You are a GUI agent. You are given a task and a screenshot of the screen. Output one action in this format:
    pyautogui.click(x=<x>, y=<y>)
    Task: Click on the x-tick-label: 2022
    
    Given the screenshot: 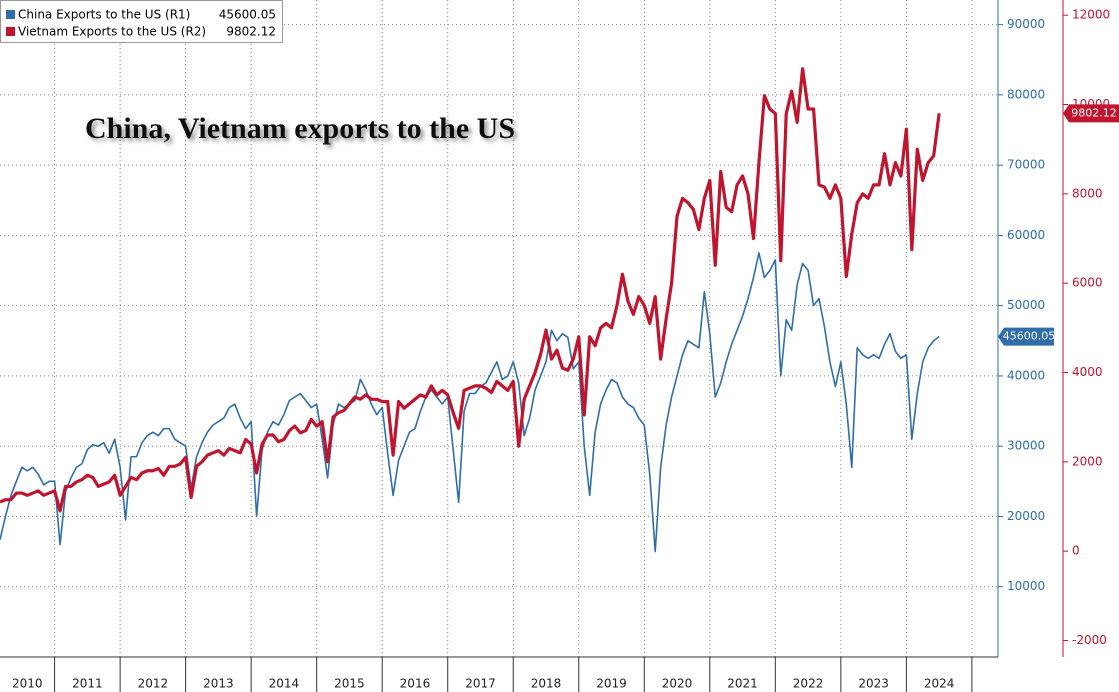 What is the action you would take?
    pyautogui.click(x=808, y=684)
    